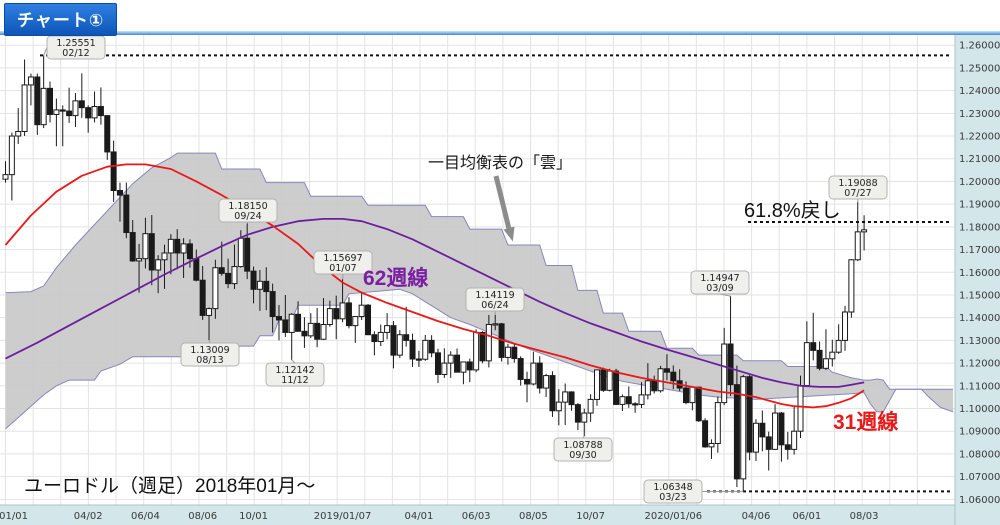 This screenshot has width=1000, height=525. Describe the element at coordinates (342, 268) in the screenshot. I see `svg-text: 01/07` at that location.